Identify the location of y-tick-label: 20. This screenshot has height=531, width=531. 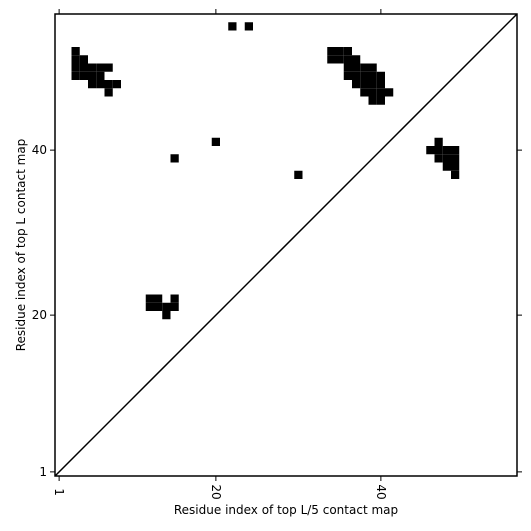
(39, 315).